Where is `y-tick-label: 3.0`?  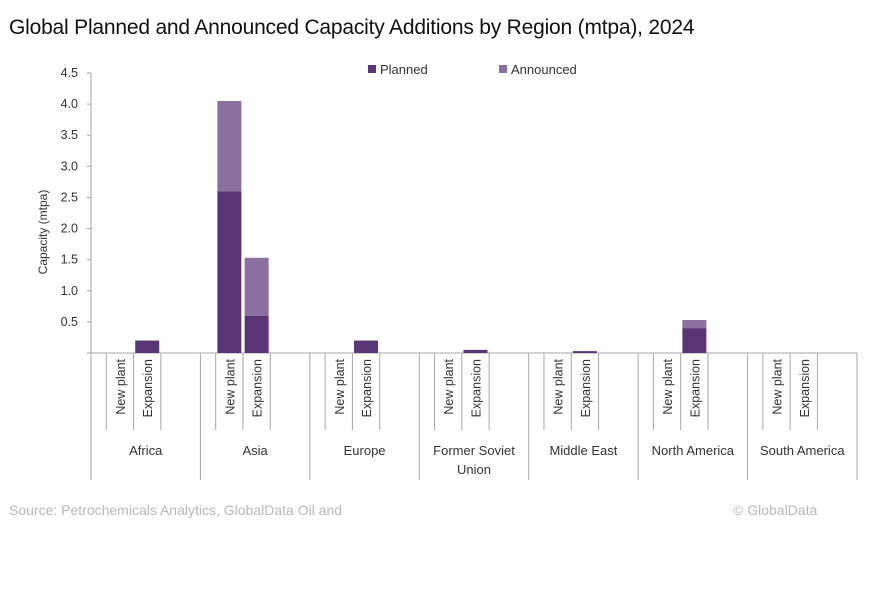 y-tick-label: 3.0 is located at coordinates (69, 166).